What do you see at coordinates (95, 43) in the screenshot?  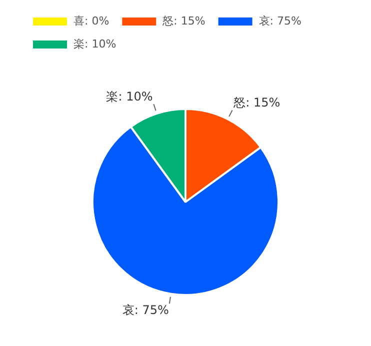 I see `legend-label: 楽: 10%` at bounding box center [95, 43].